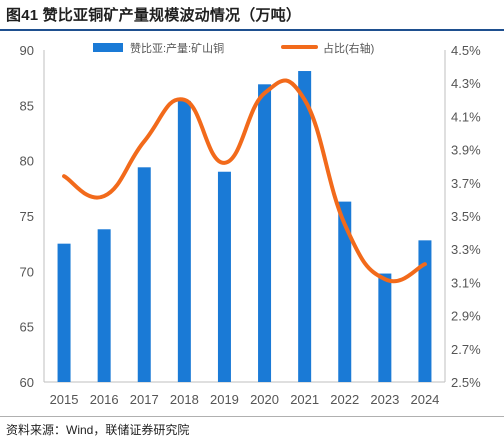  Describe the element at coordinates (344, 399) in the screenshot. I see `x-tick-label: 2022` at that location.